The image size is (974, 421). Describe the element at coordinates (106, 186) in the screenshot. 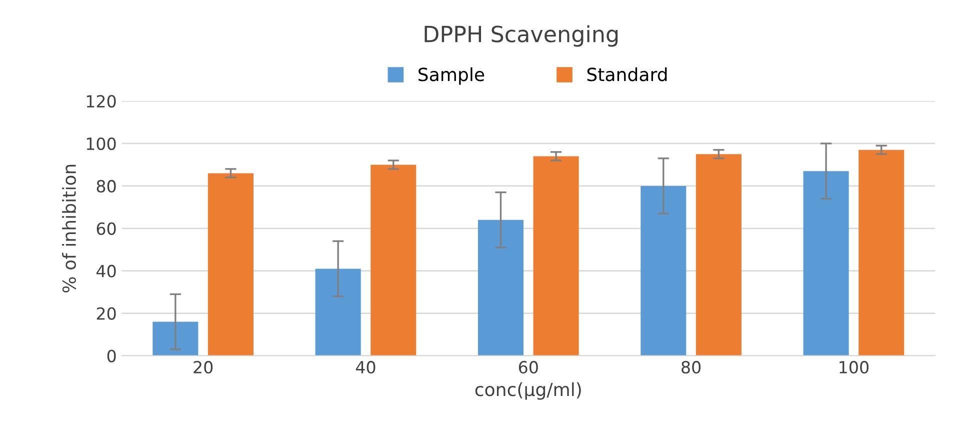

I see `y-tick-label: 80` at that location.